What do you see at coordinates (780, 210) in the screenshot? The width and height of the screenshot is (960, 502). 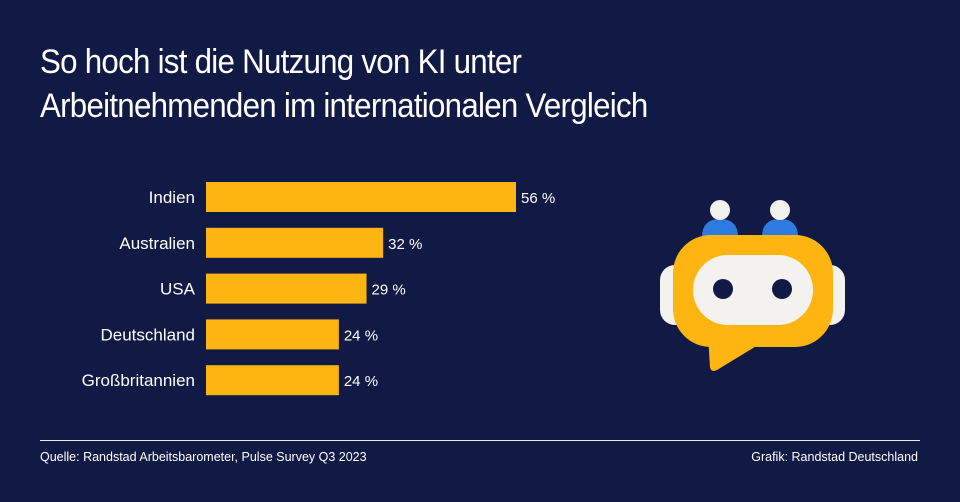 I see `antenna-tip-right` at bounding box center [780, 210].